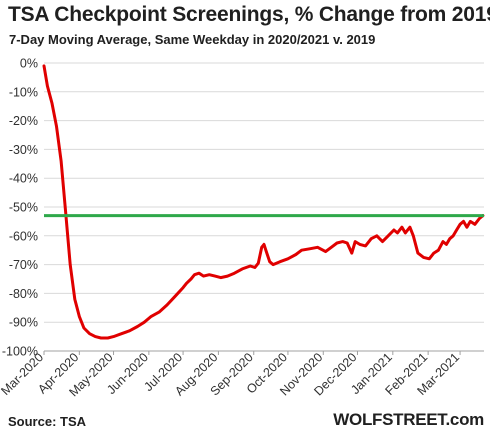 The width and height of the screenshot is (490, 441). Describe the element at coordinates (23, 121) in the screenshot. I see `y-tick-label: -20%` at that location.